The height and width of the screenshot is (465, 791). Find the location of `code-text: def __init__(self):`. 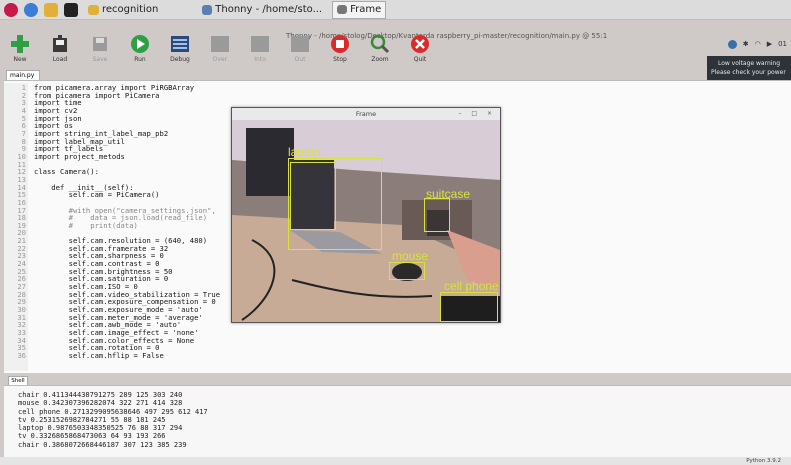

code-text: def __init__(self): is located at coordinates (84, 187).